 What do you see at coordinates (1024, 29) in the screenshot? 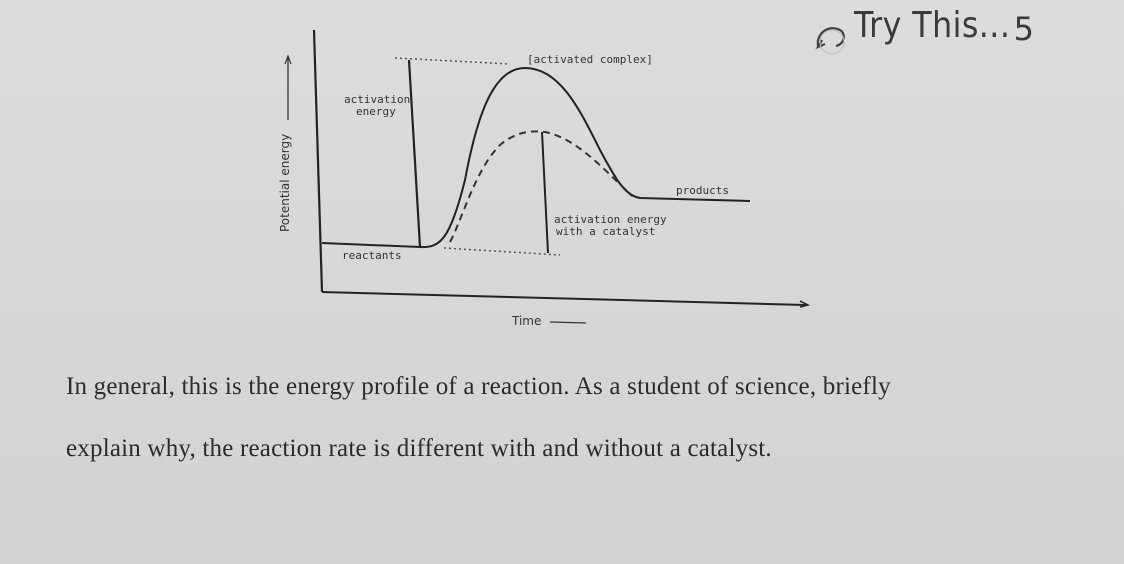
I see `exercise-number: 5` at bounding box center [1024, 29].